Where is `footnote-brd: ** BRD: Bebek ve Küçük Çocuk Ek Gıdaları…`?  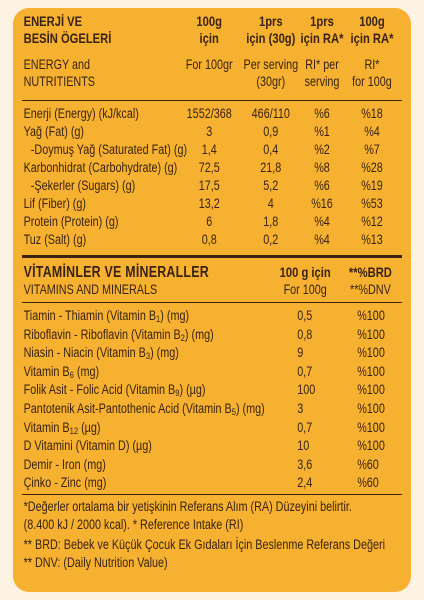 footnote-brd: ** BRD: Bebek ve Küçük Çocuk Ek Gıdaları… is located at coordinates (204, 544).